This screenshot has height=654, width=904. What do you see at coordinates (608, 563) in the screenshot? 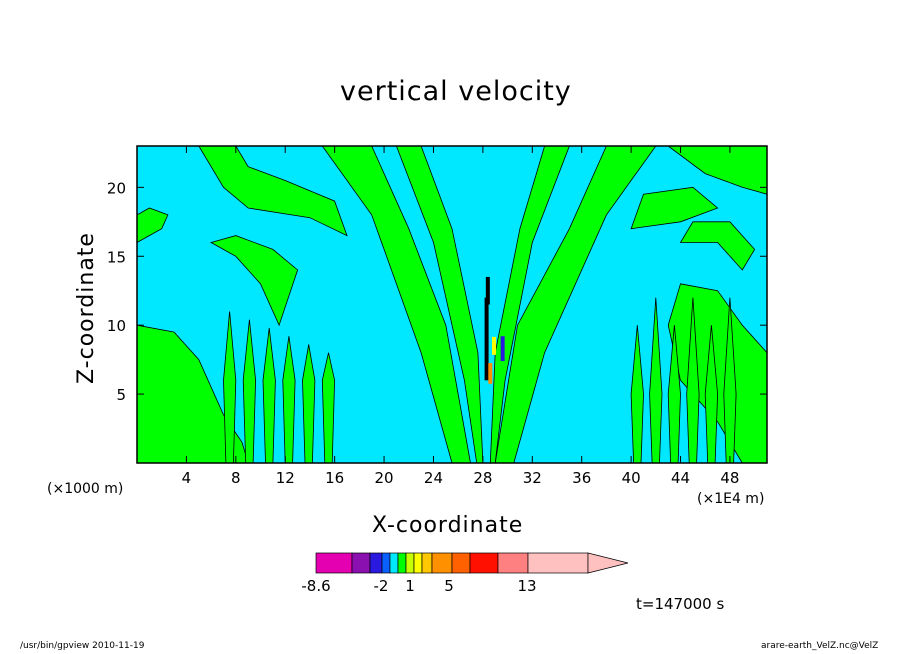
I see `colorbar-arrow` at bounding box center [608, 563].